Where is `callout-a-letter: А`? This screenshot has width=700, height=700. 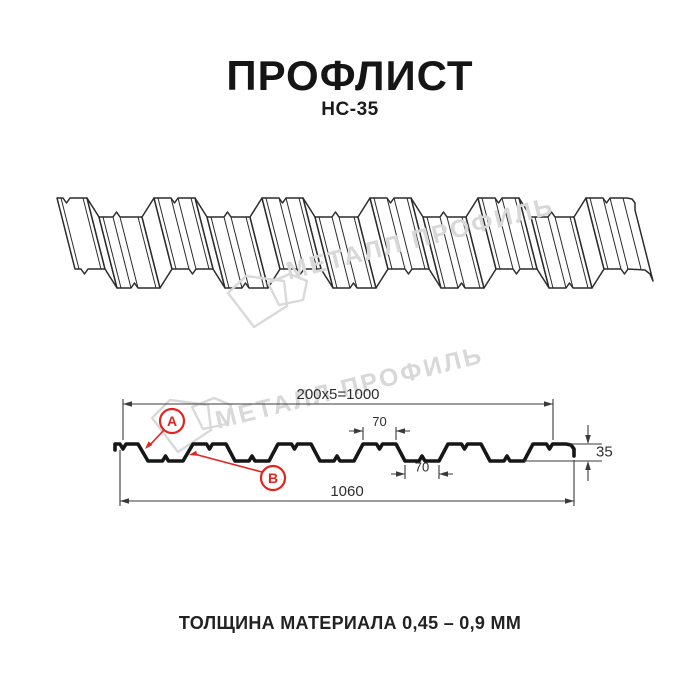 callout-a-letter: А is located at coordinates (172, 421).